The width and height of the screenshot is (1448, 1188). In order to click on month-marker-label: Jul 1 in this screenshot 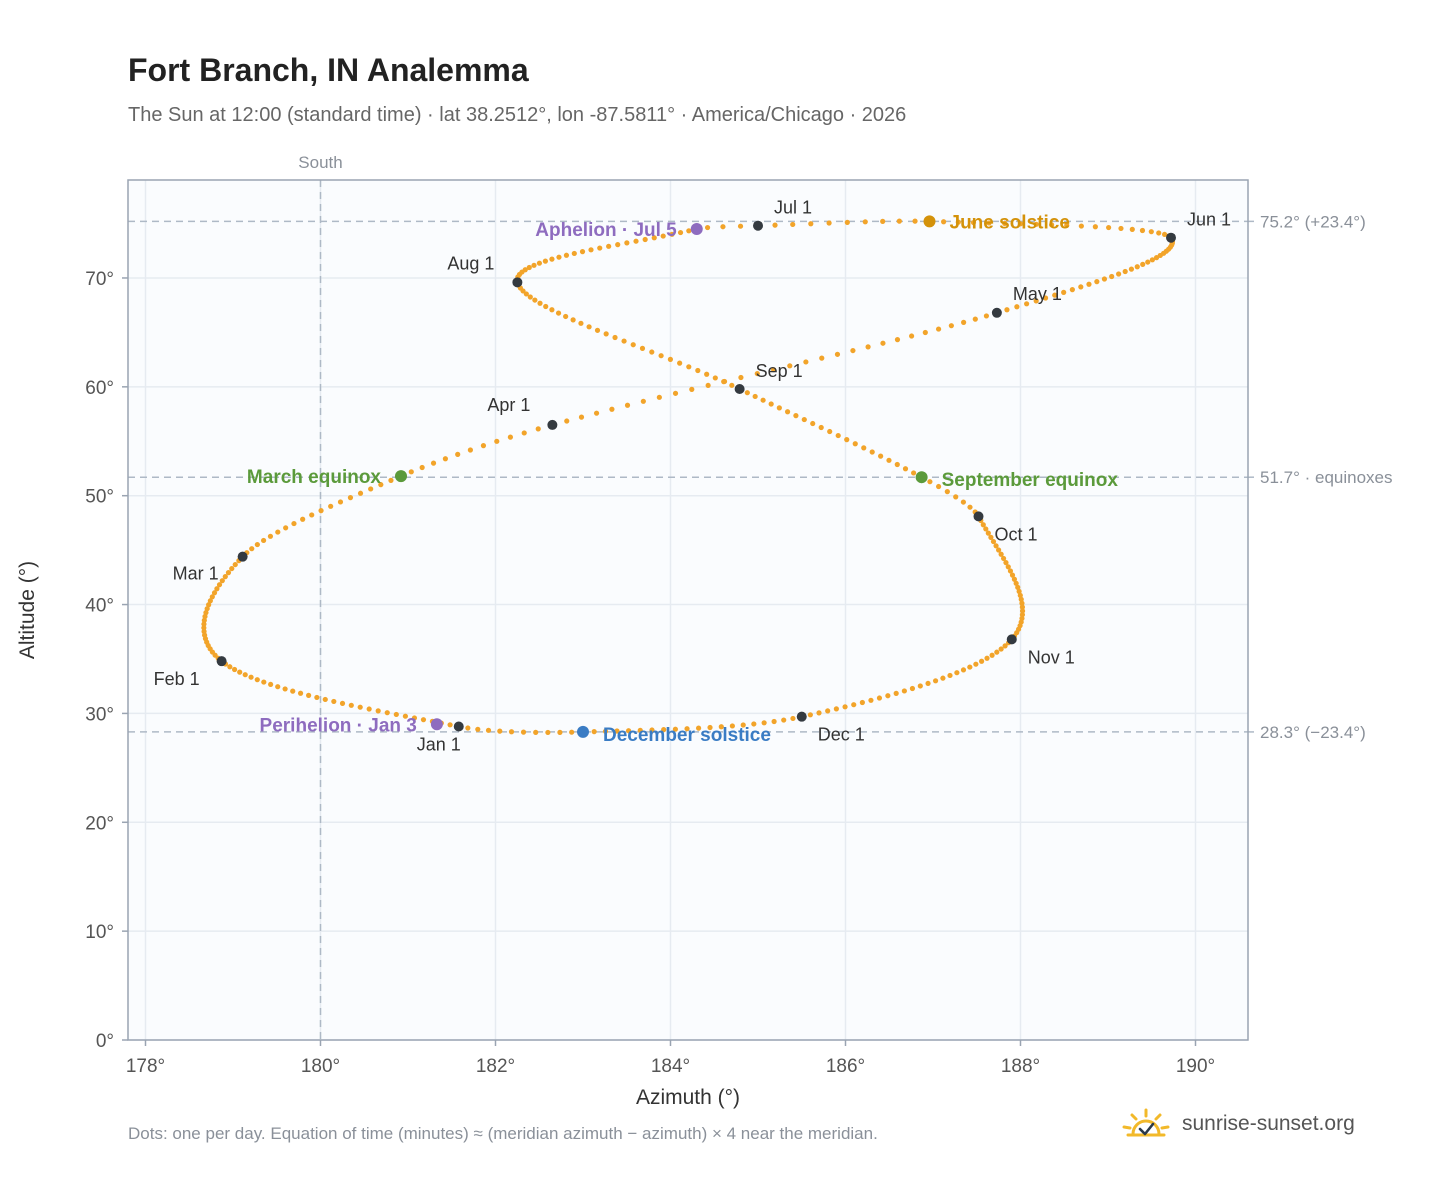, I will do `click(793, 208)`.